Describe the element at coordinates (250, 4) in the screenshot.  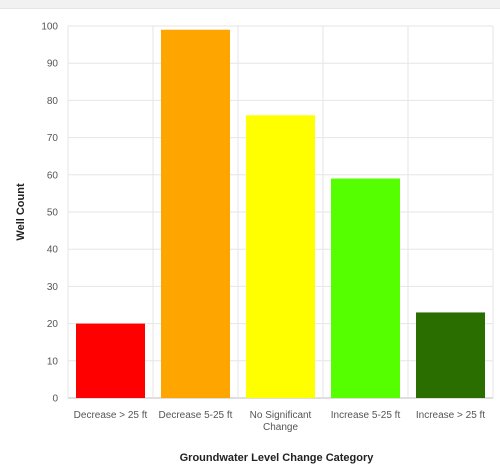
I see `top-border` at that location.